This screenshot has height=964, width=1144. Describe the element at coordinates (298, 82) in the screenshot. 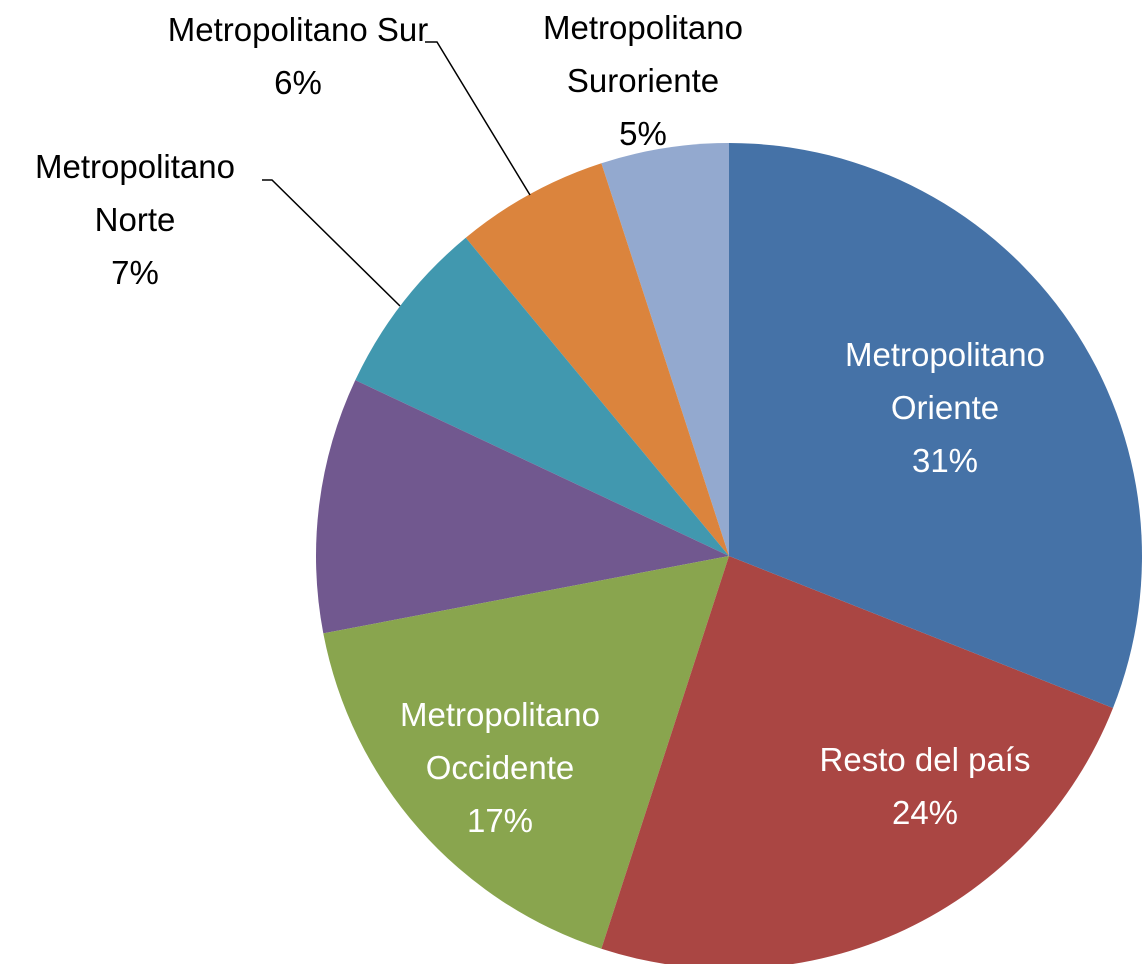

I see `value-label: 6%` at that location.